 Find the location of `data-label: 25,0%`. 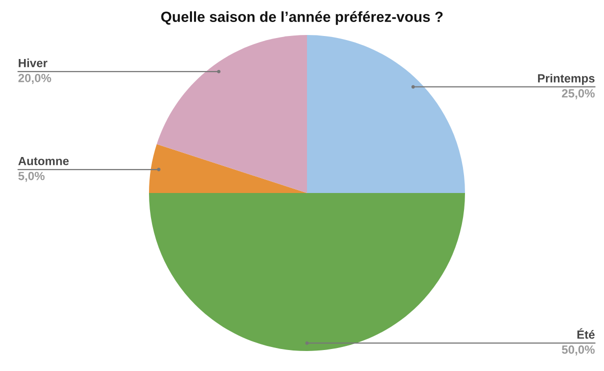

data-label: 25,0% is located at coordinates (578, 94).